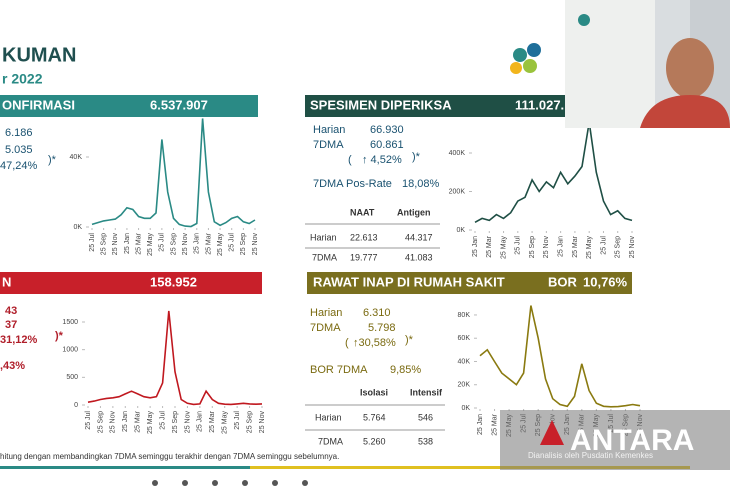  Describe the element at coordinates (421, 184) in the screenshot. I see `value: 18,08%` at that location.